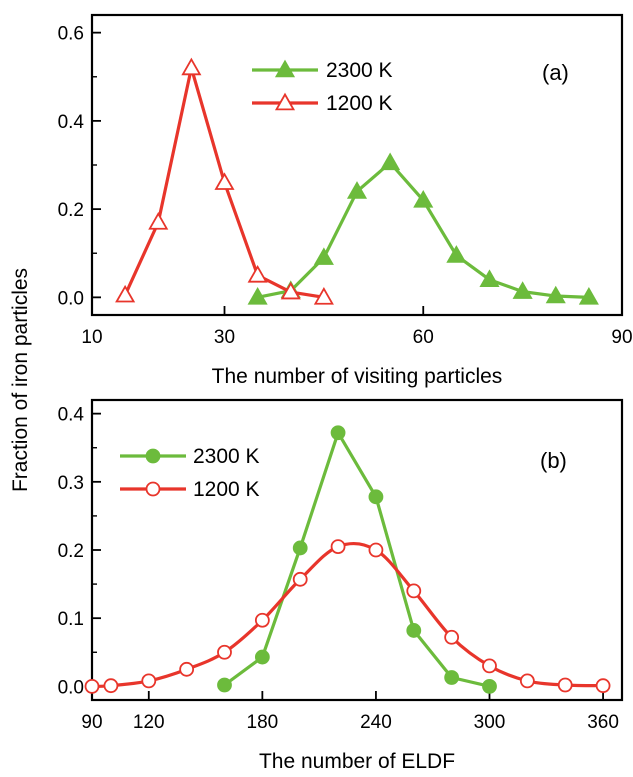 This screenshot has height=777, width=633. I want to click on y-tick-label-a-0: 0.0, so click(71, 298).